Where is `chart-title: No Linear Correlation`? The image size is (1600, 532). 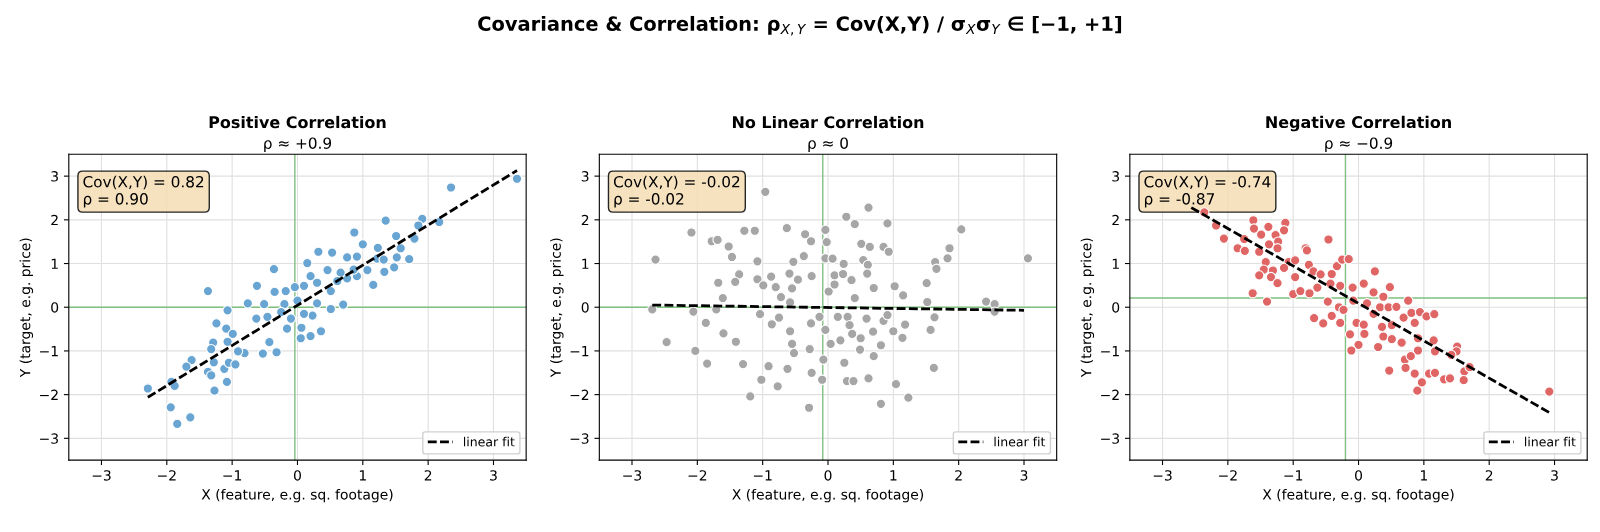
chart-title: No Linear Correlation is located at coordinates (828, 122).